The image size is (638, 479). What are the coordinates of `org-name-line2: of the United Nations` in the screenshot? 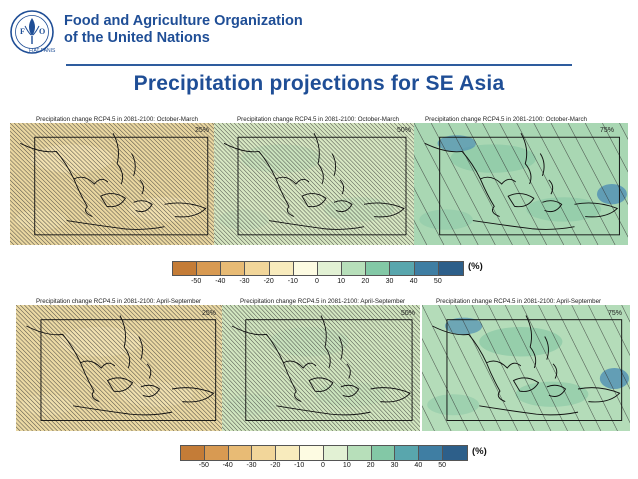 It's located at (137, 38).